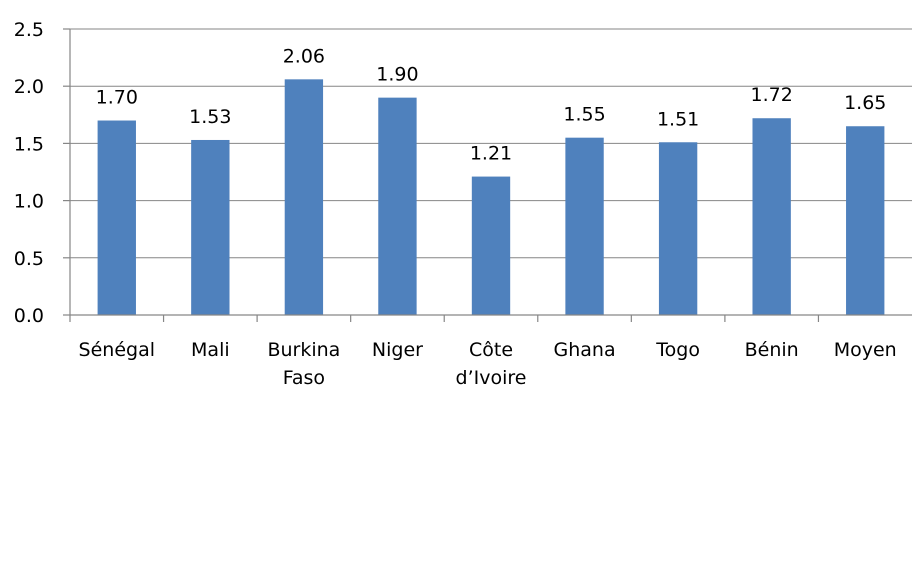  I want to click on x-tick-label: Moyen, so click(865, 350).